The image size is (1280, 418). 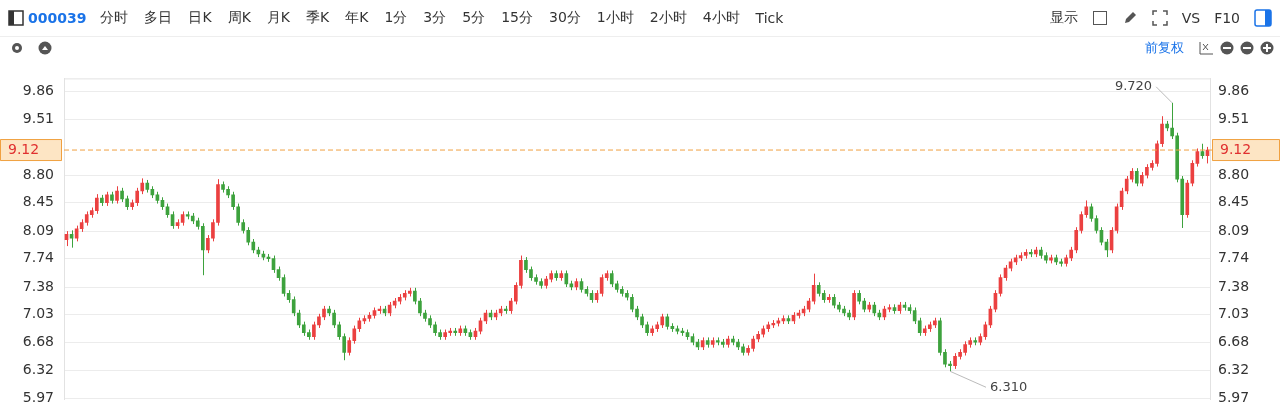 I want to click on y-tick-label: 9.51, so click(x=38, y=117).